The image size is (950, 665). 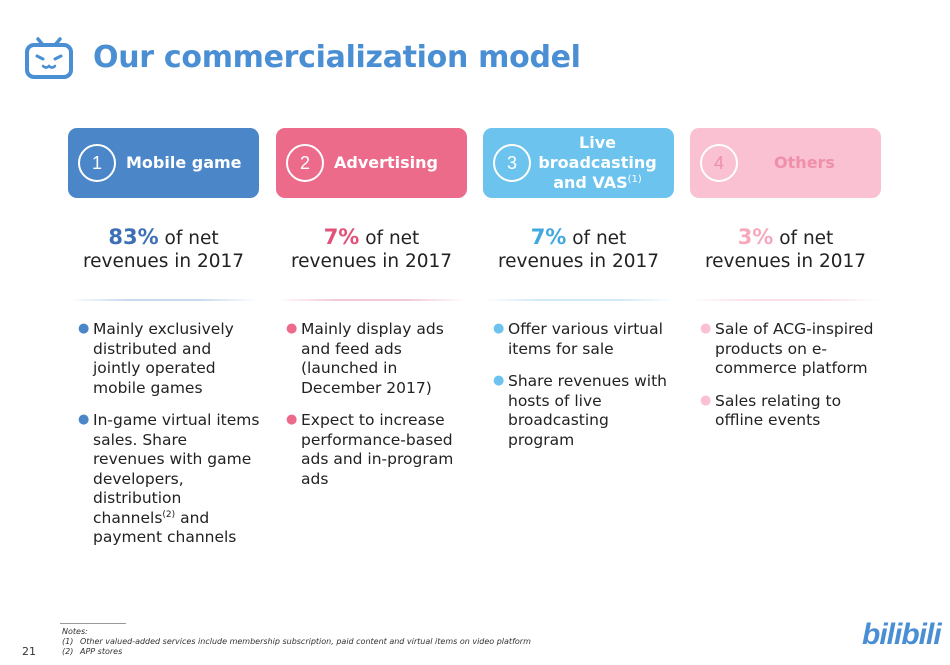 I want to click on header-others: 4 Others, so click(x=785, y=163).